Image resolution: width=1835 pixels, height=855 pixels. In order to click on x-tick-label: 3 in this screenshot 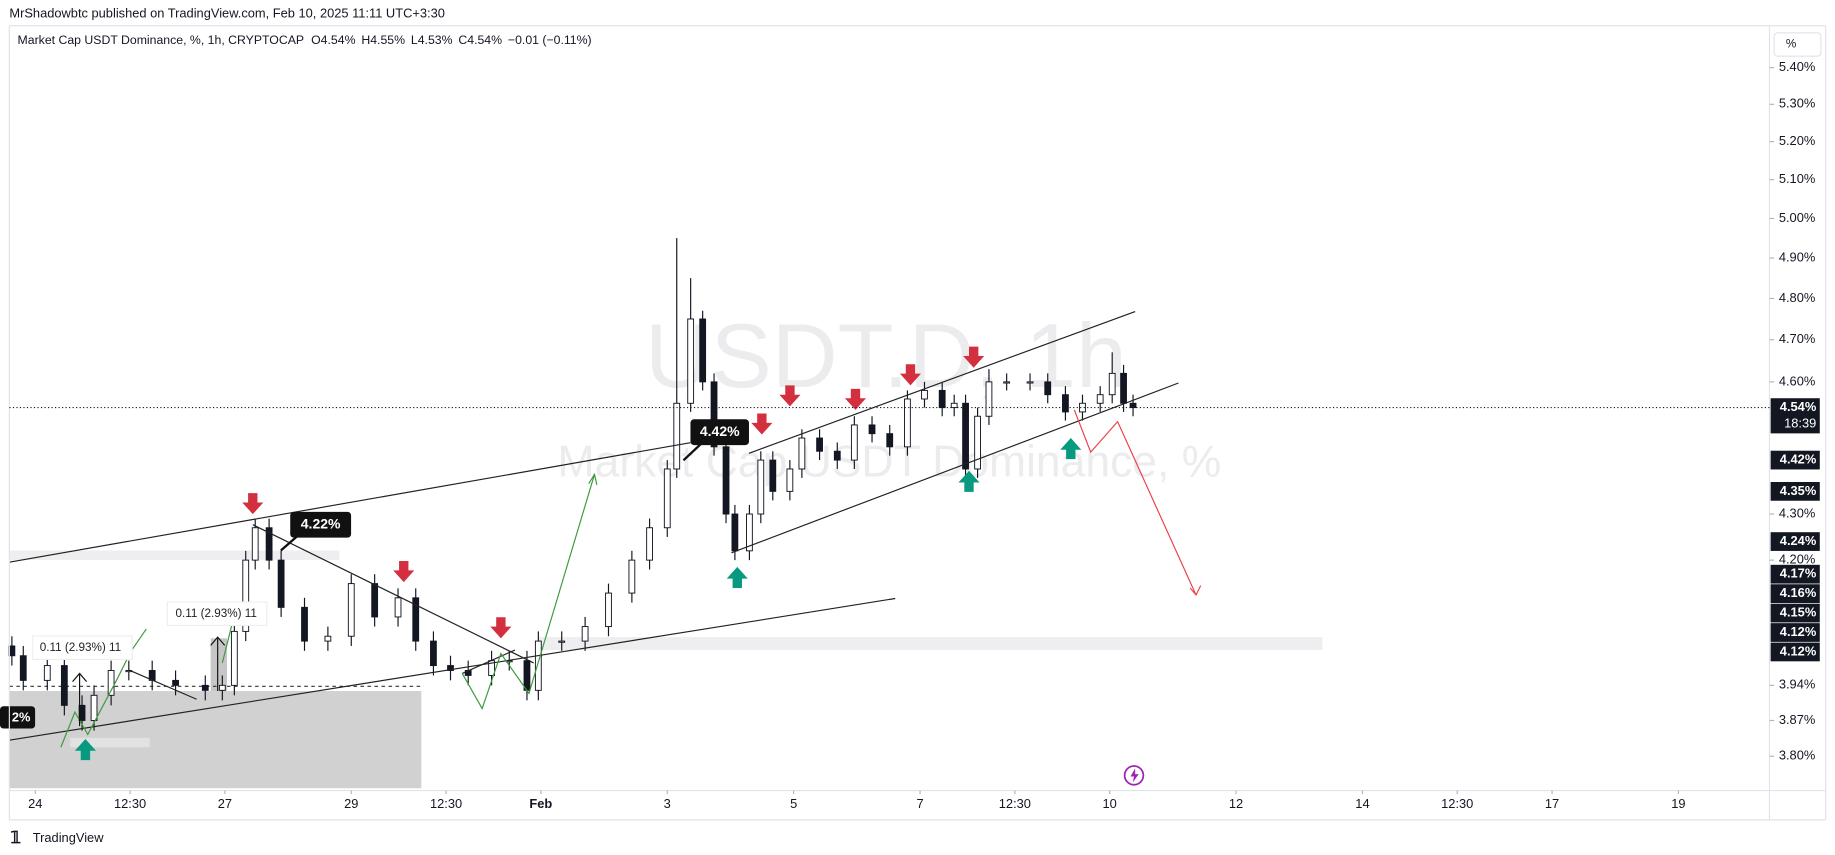, I will do `click(667, 803)`.